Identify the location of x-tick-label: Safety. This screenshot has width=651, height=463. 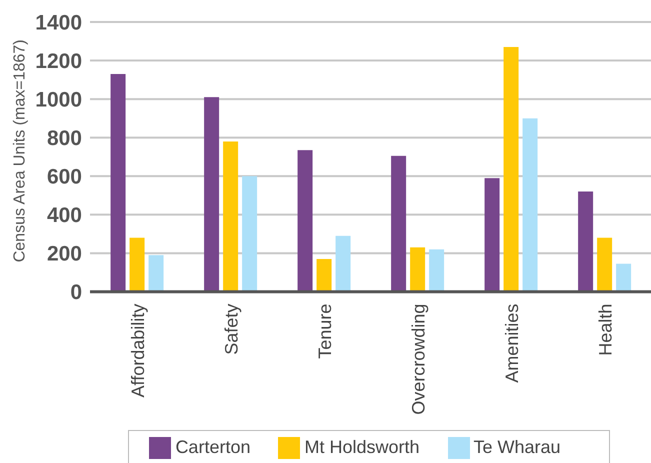
(231, 329).